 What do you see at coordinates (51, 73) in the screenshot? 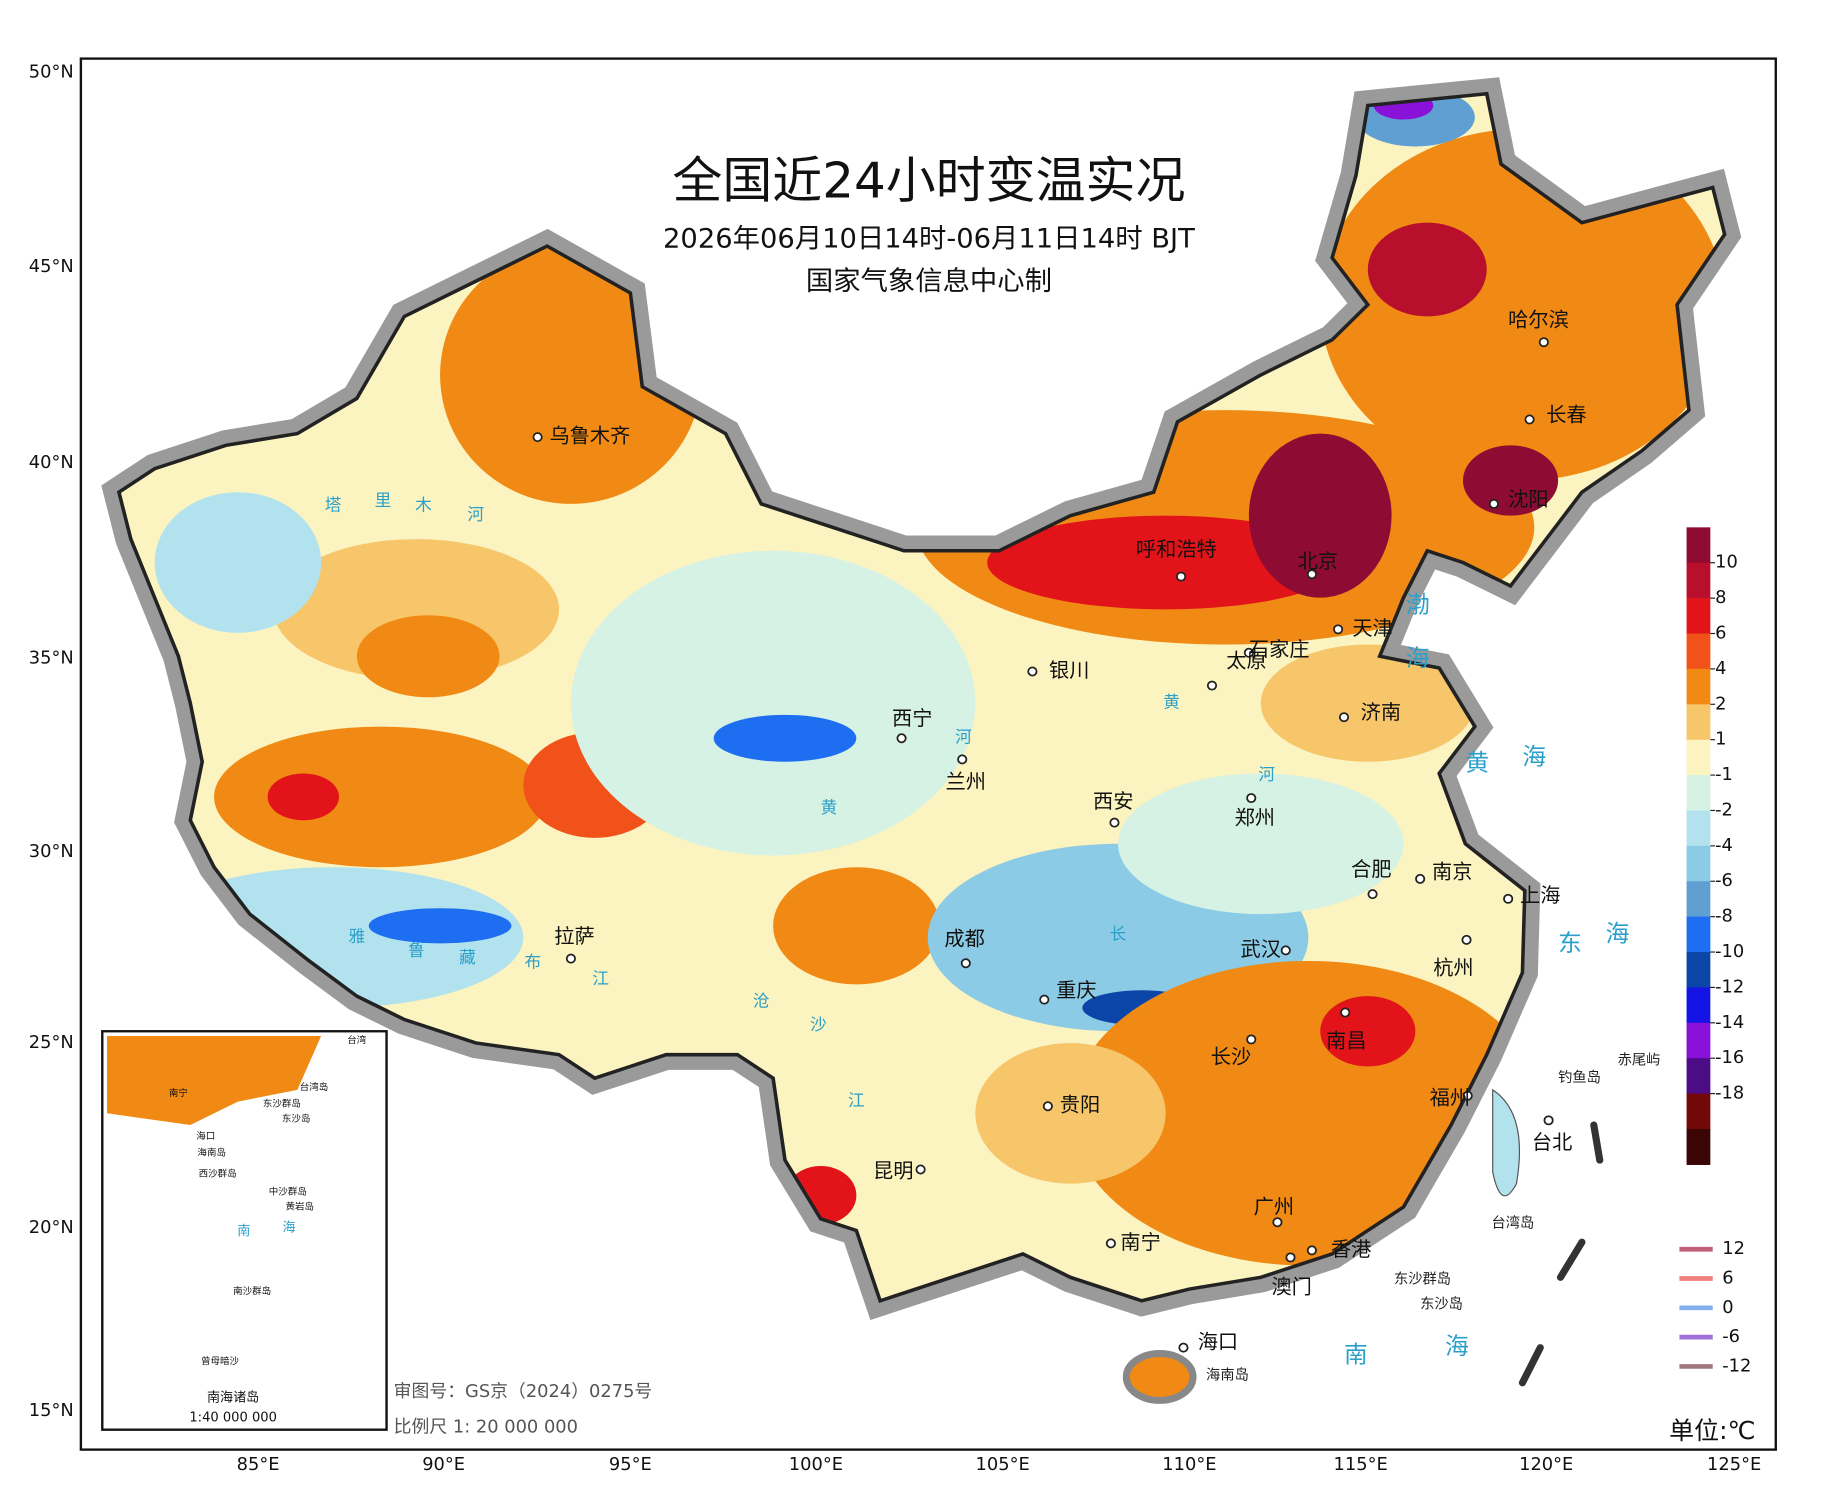
I see `lat-label: 50°N` at bounding box center [51, 73].